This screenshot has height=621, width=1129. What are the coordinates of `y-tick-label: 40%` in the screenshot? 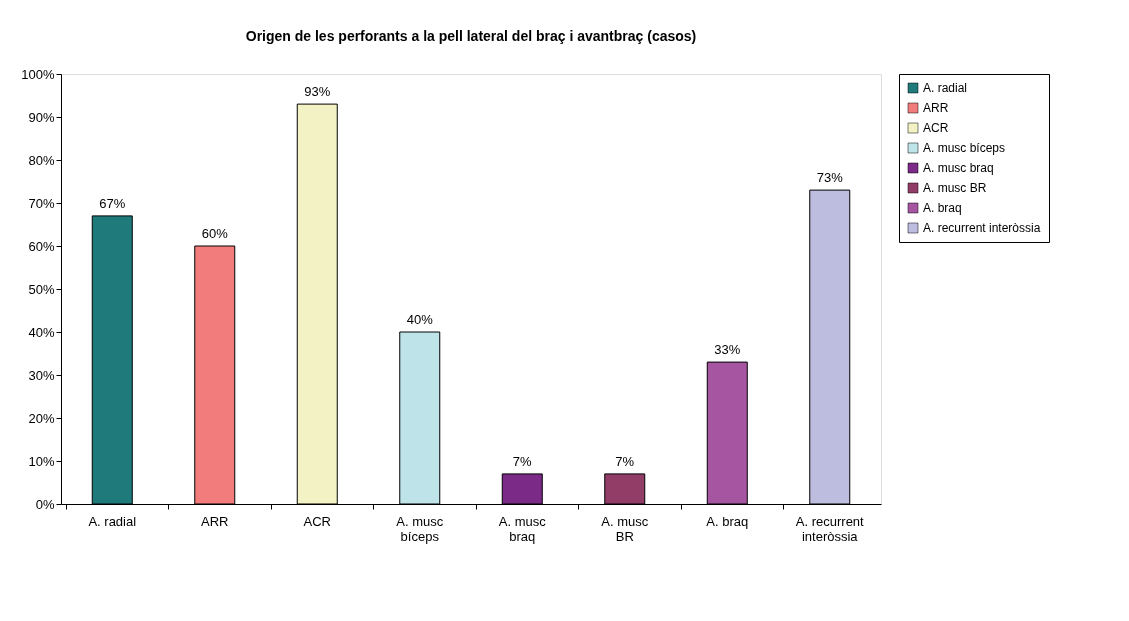 It's located at (41, 332).